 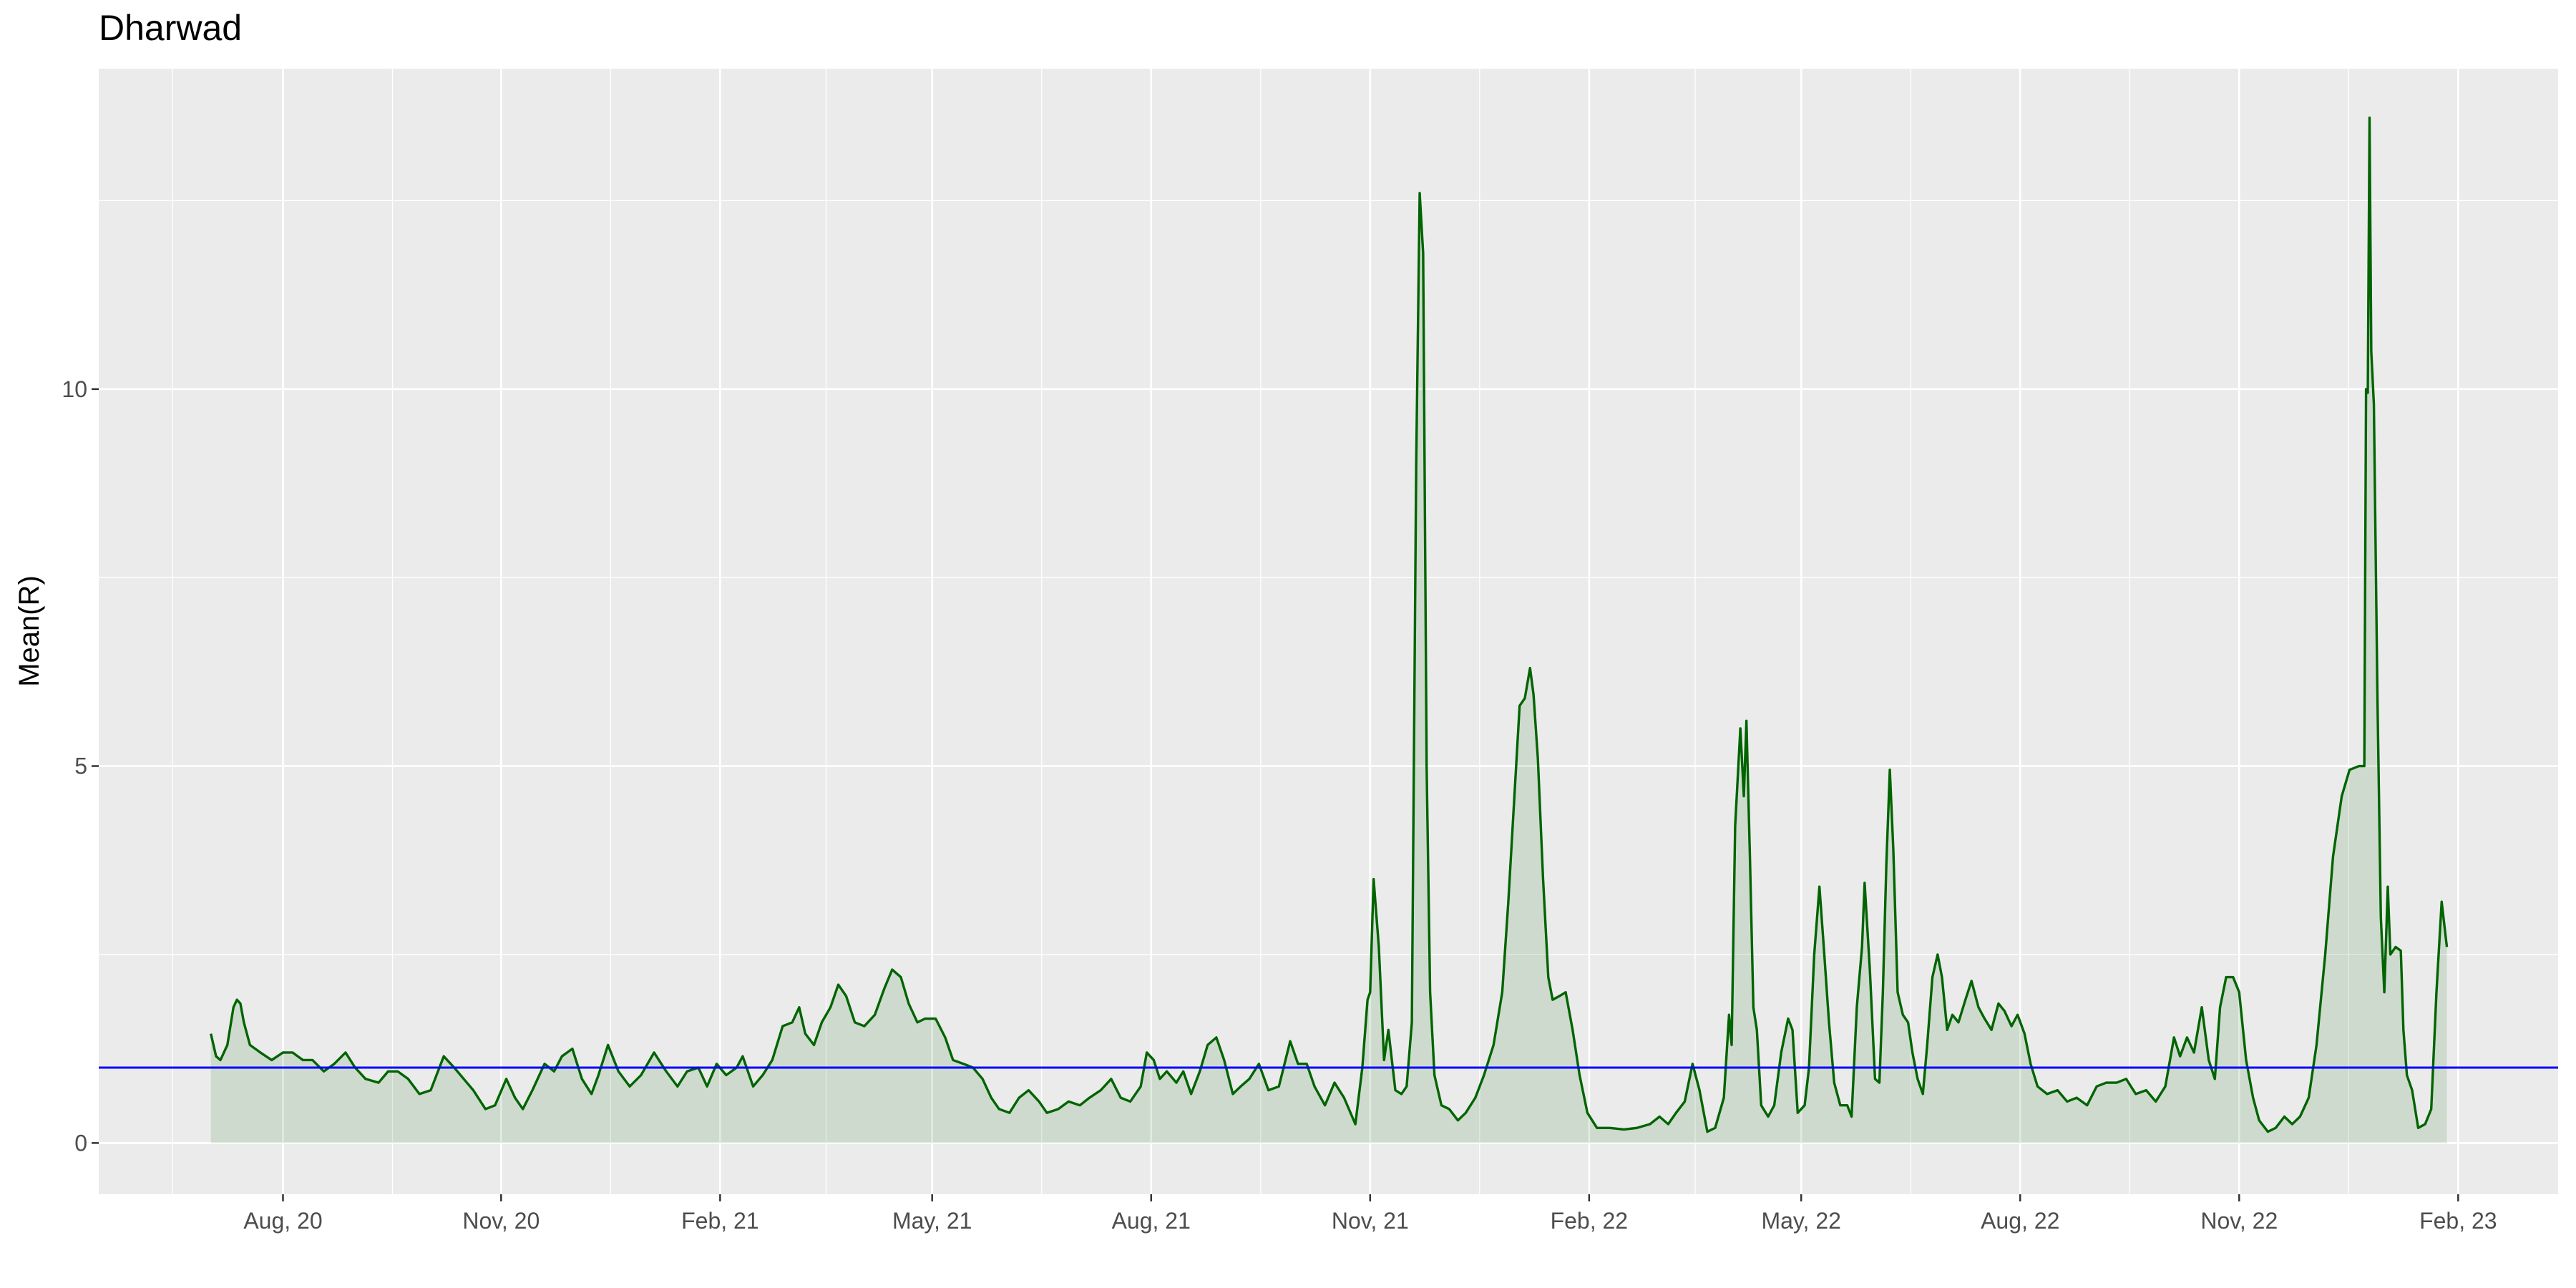 I want to click on x-tick-label: Nov, 22, so click(x=2239, y=1221).